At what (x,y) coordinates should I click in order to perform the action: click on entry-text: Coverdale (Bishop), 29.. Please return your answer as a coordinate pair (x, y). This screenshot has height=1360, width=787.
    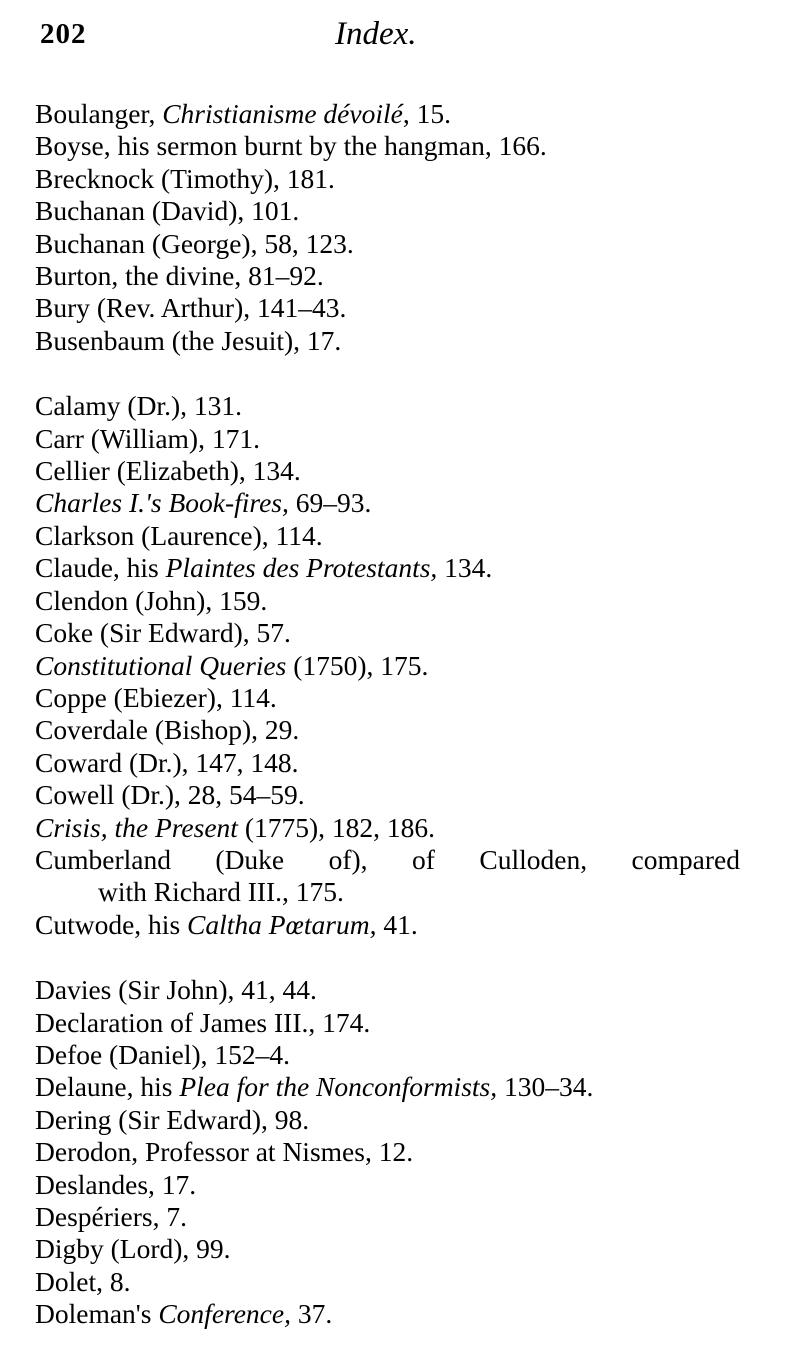
    Looking at the image, I should click on (167, 730).